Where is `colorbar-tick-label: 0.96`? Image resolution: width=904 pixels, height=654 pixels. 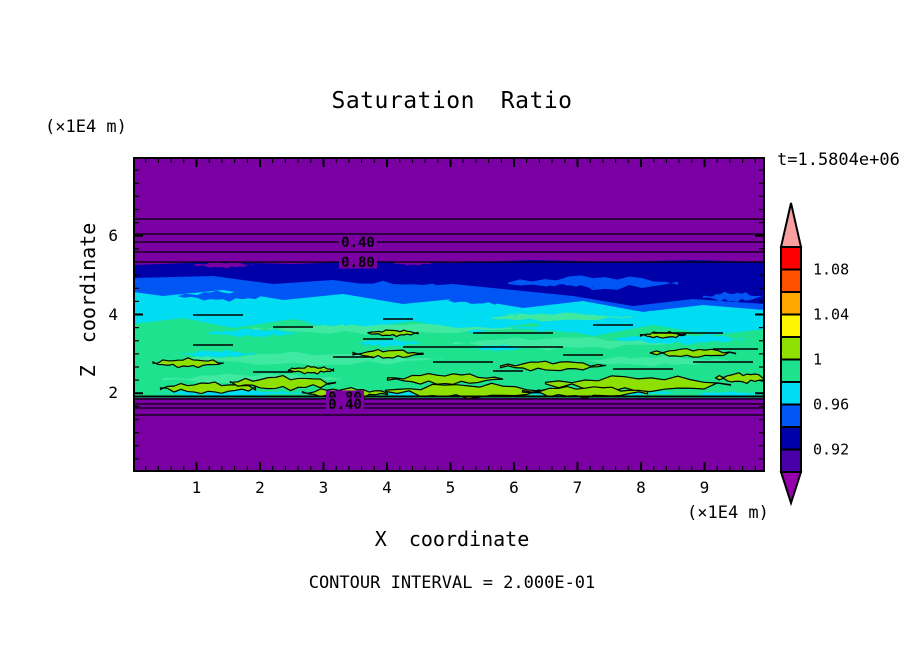 colorbar-tick-label: 0.96 is located at coordinates (831, 405).